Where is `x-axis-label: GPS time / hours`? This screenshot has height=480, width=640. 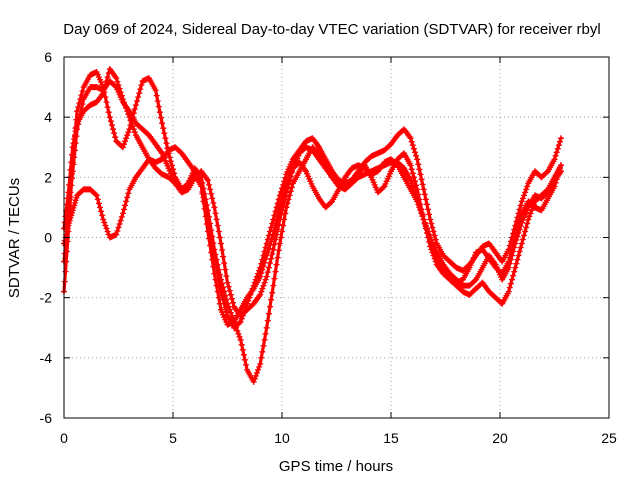 x-axis-label: GPS time / hours is located at coordinates (336, 466).